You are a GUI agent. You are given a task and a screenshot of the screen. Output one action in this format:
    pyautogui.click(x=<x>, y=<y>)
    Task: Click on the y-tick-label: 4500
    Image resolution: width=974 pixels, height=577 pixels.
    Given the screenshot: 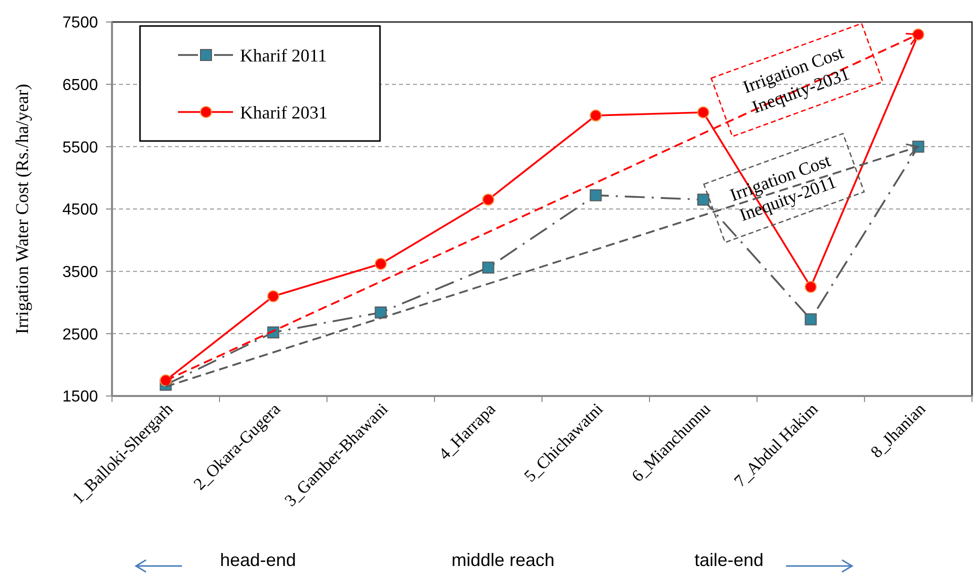 What is the action you would take?
    pyautogui.click(x=80, y=210)
    